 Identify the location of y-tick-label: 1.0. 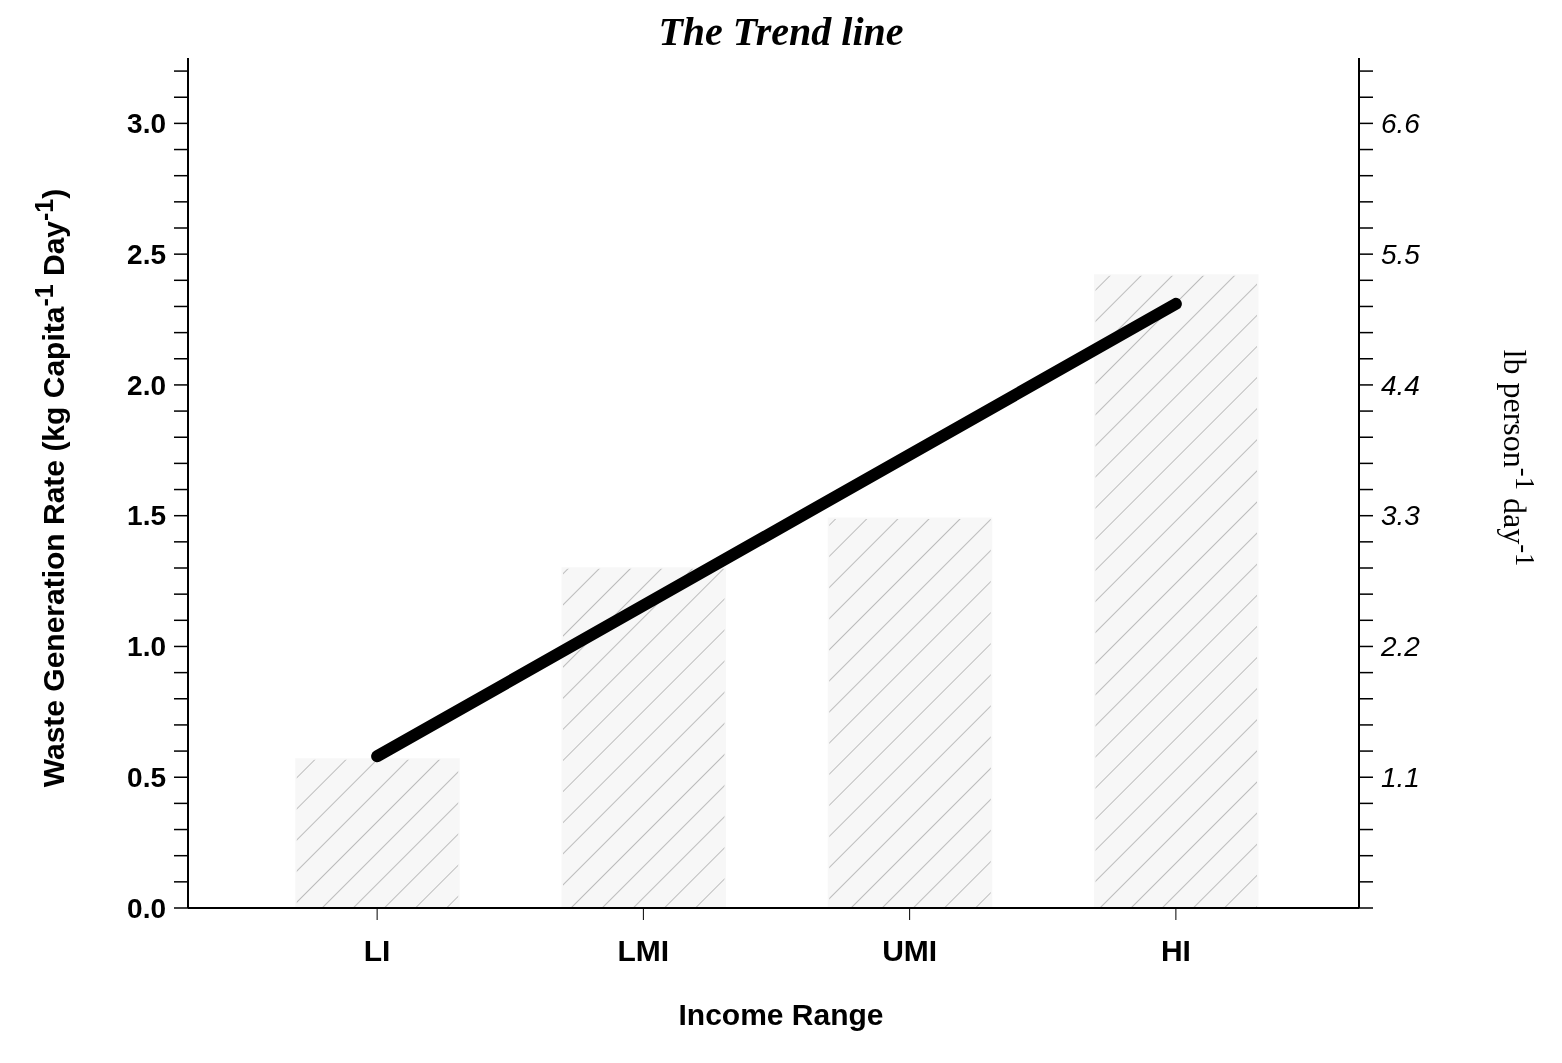
(146, 647).